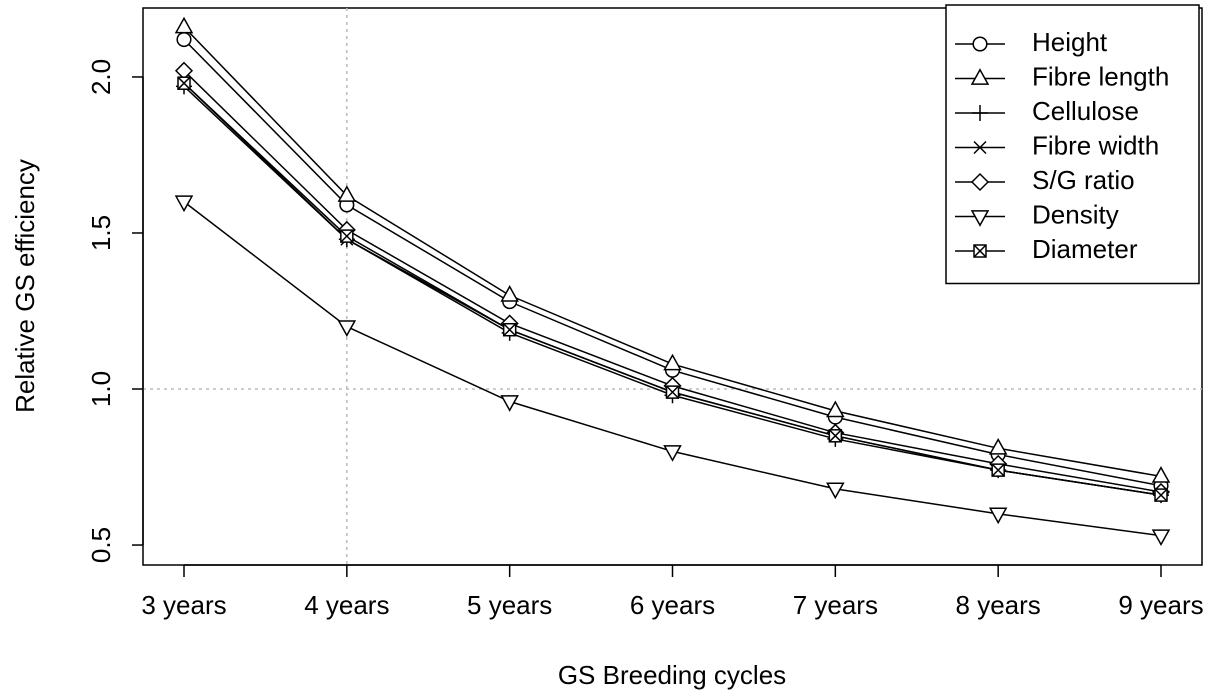 The height and width of the screenshot is (696, 1218). Describe the element at coordinates (998, 605) in the screenshot. I see `x-tick-label: 8 years` at that location.